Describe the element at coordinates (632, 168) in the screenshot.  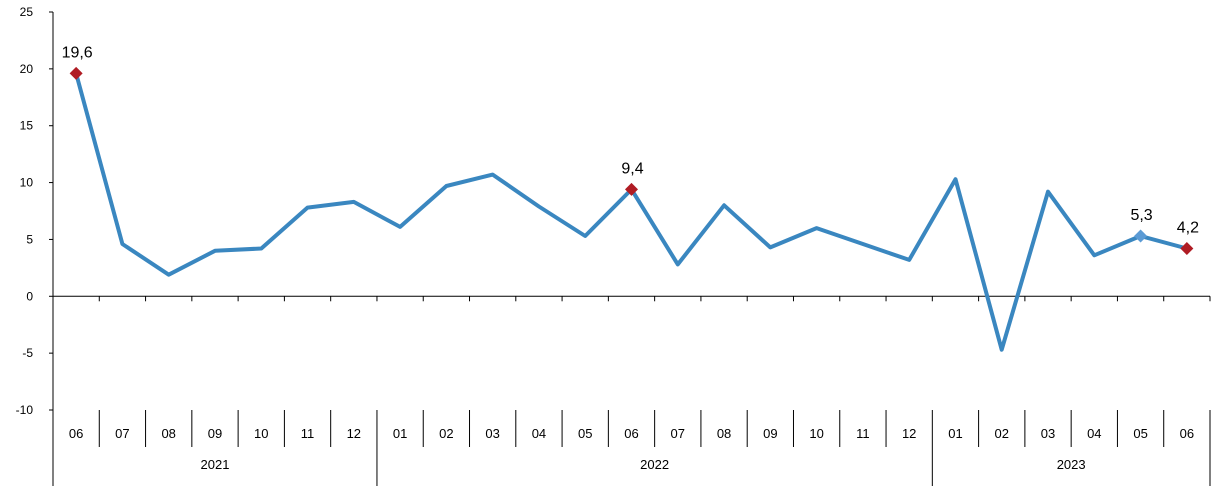
I see `data-label: 9,4` at that location.